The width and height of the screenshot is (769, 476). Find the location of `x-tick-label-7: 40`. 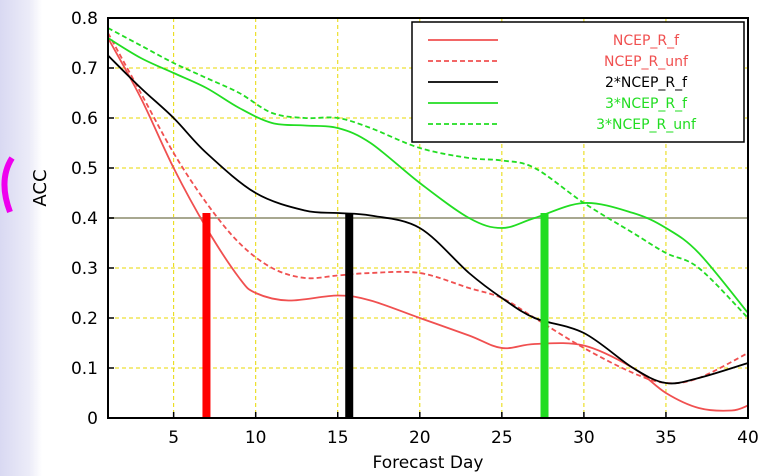

x-tick-label-7: 40 is located at coordinates (748, 438).